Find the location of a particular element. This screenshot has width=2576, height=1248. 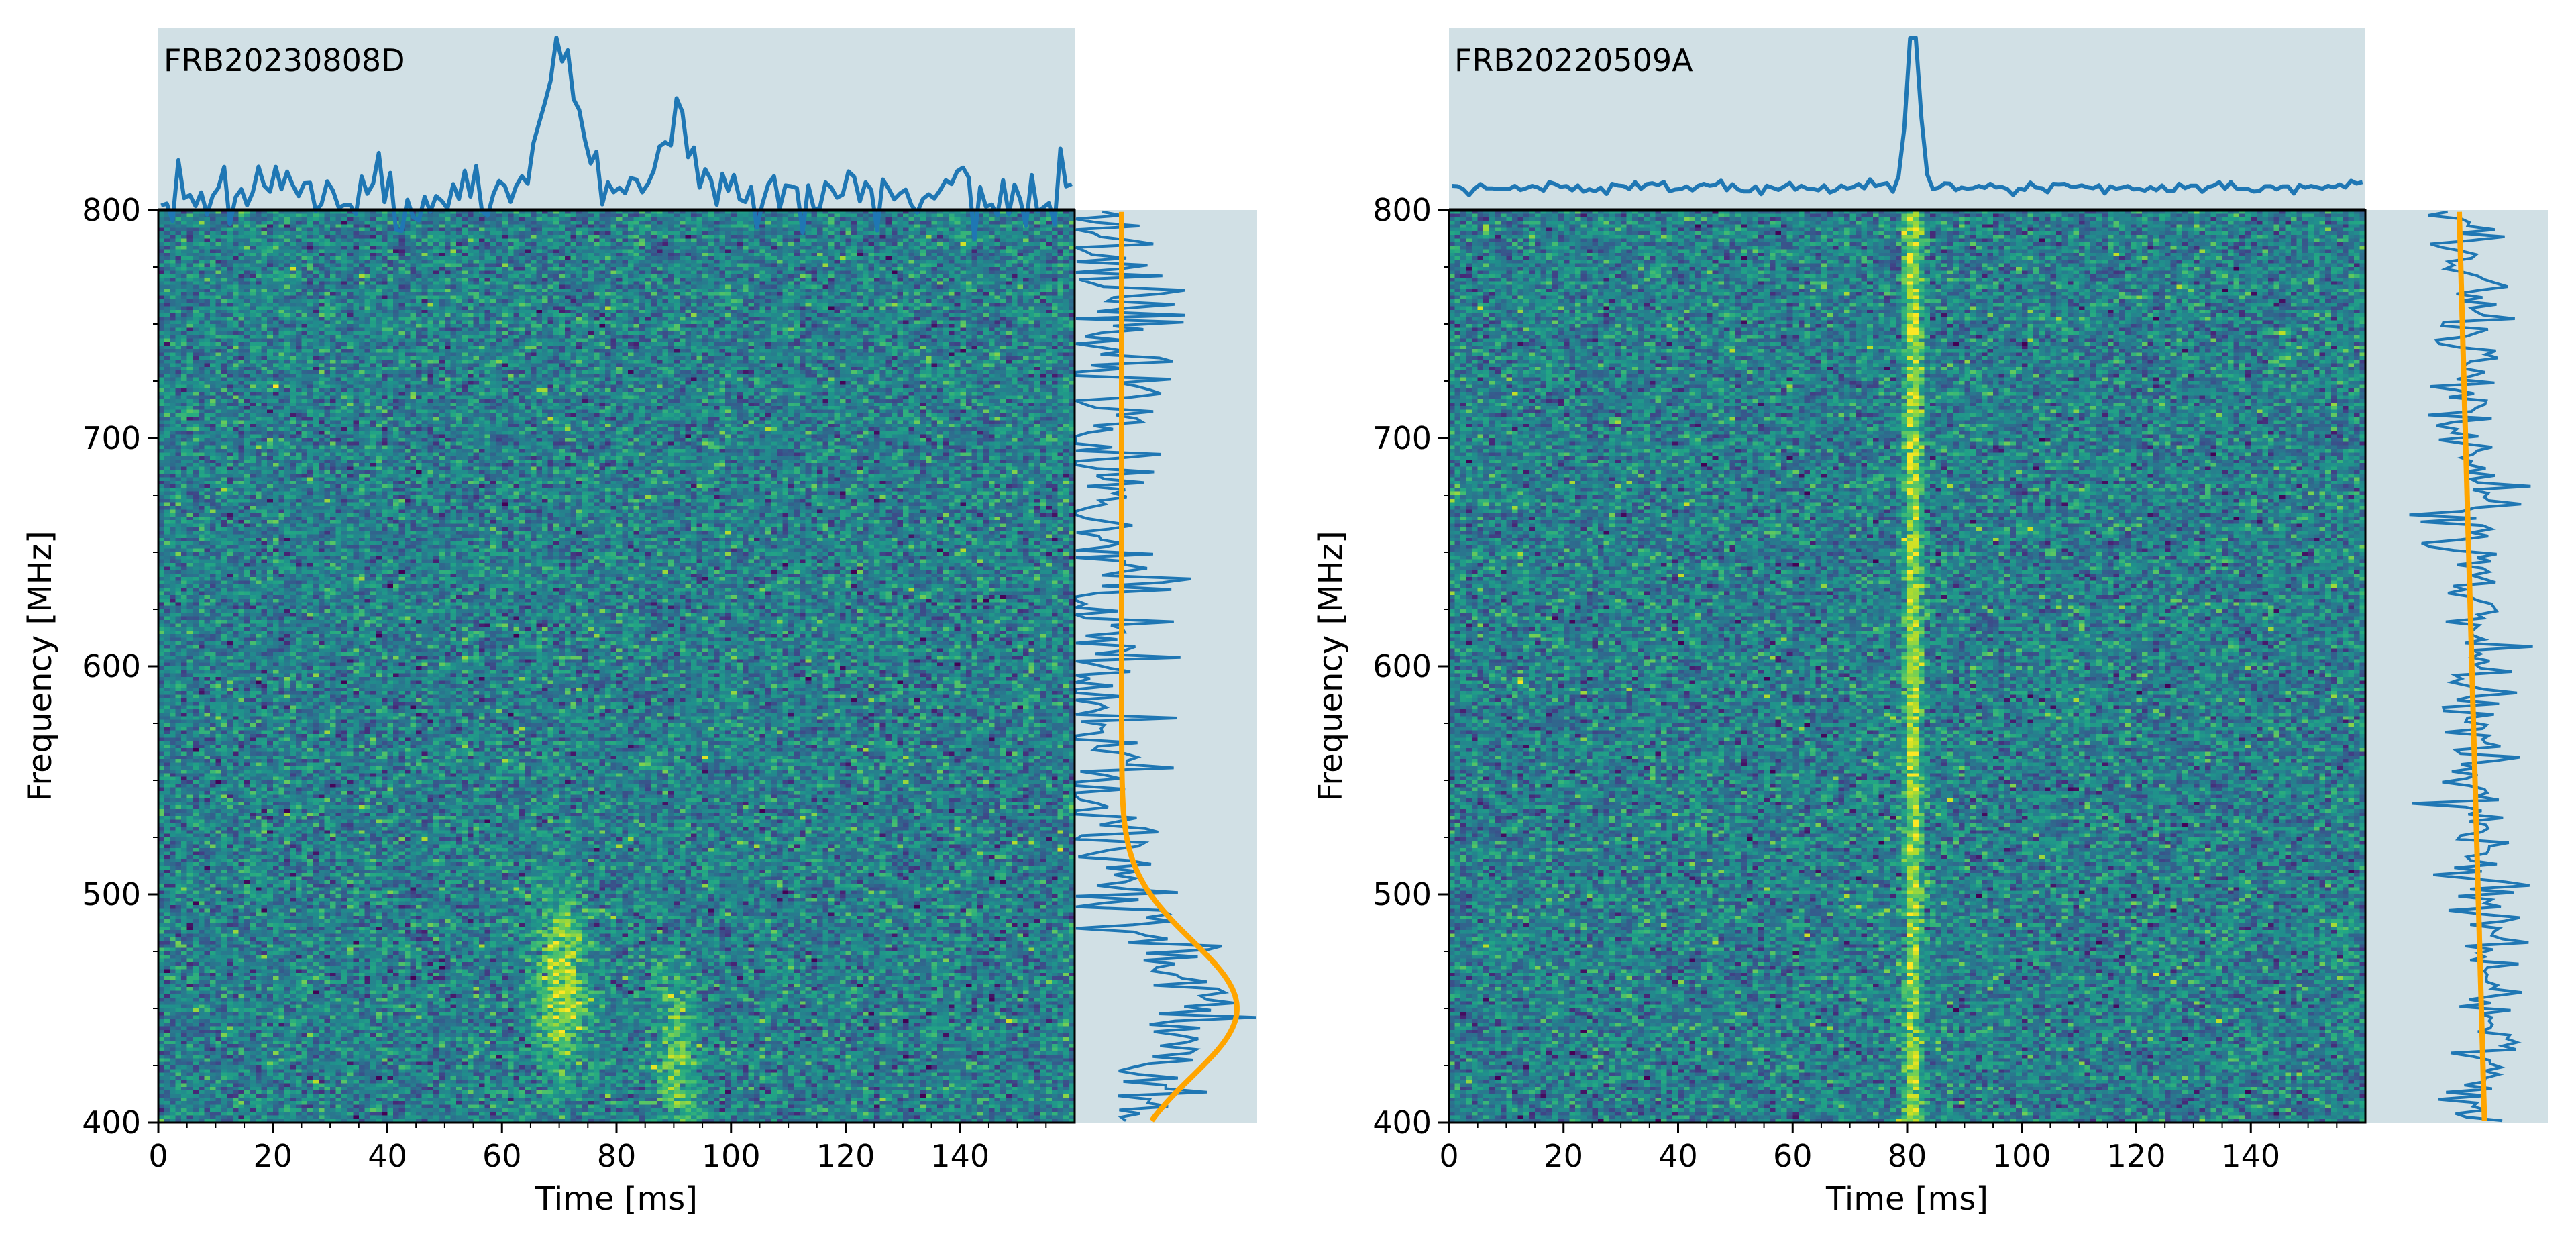

time-profile-background is located at coordinates (616, 119).